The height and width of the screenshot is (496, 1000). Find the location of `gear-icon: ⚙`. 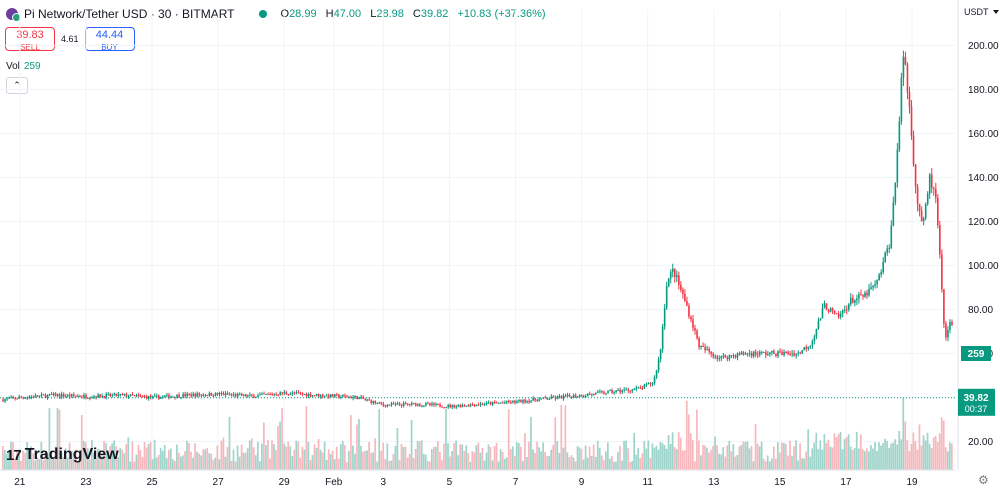

gear-icon: ⚙ is located at coordinates (983, 480).